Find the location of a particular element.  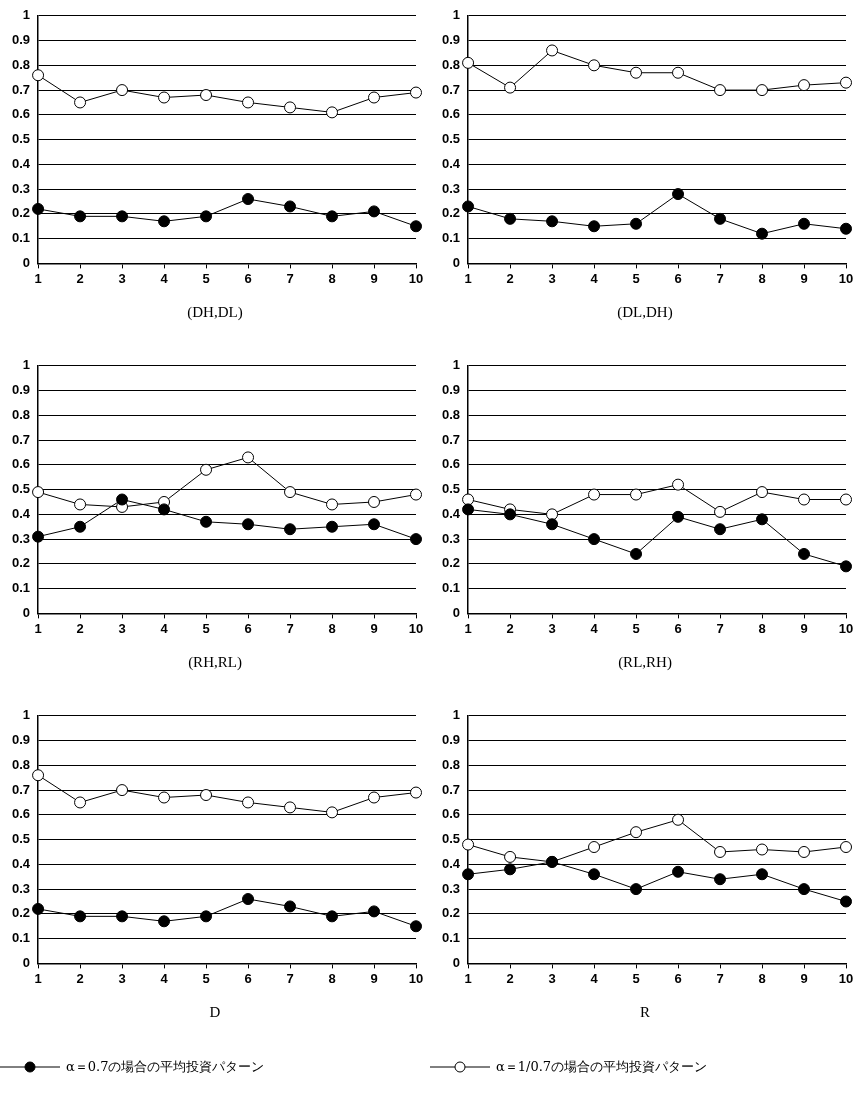

text: (RL,RH) is located at coordinates (645, 662).